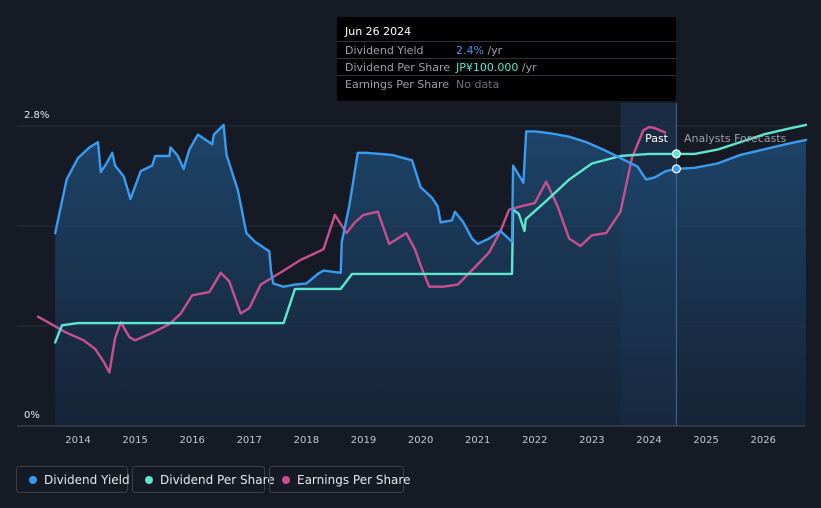 Image resolution: width=821 pixels, height=508 pixels. I want to click on x-tick-label: 2019, so click(363, 440).